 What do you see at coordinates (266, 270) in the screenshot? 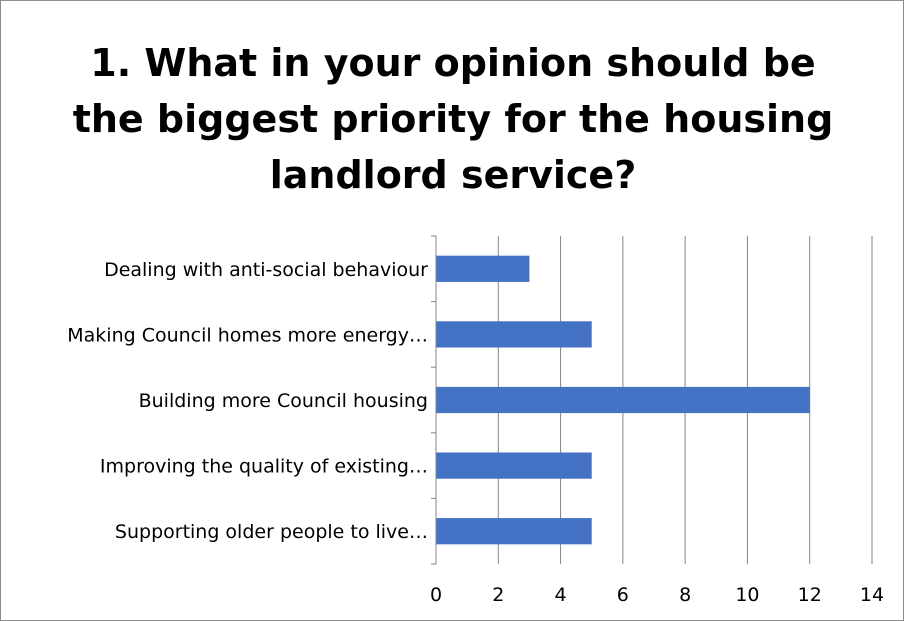
I see `category-label: Dealing with anti-social behaviour` at bounding box center [266, 270].